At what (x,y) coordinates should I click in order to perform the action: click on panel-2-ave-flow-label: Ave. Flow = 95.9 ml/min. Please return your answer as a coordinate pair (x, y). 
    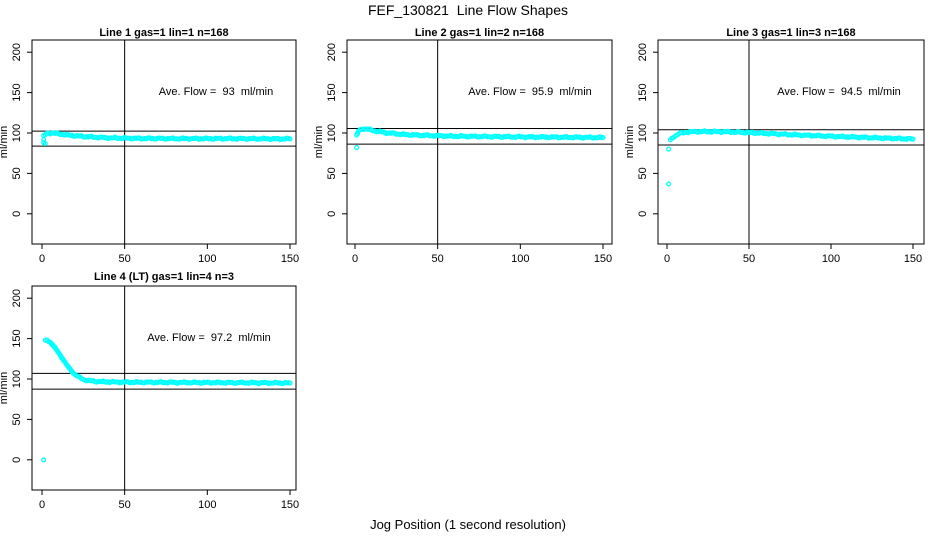
    Looking at the image, I should click on (530, 92).